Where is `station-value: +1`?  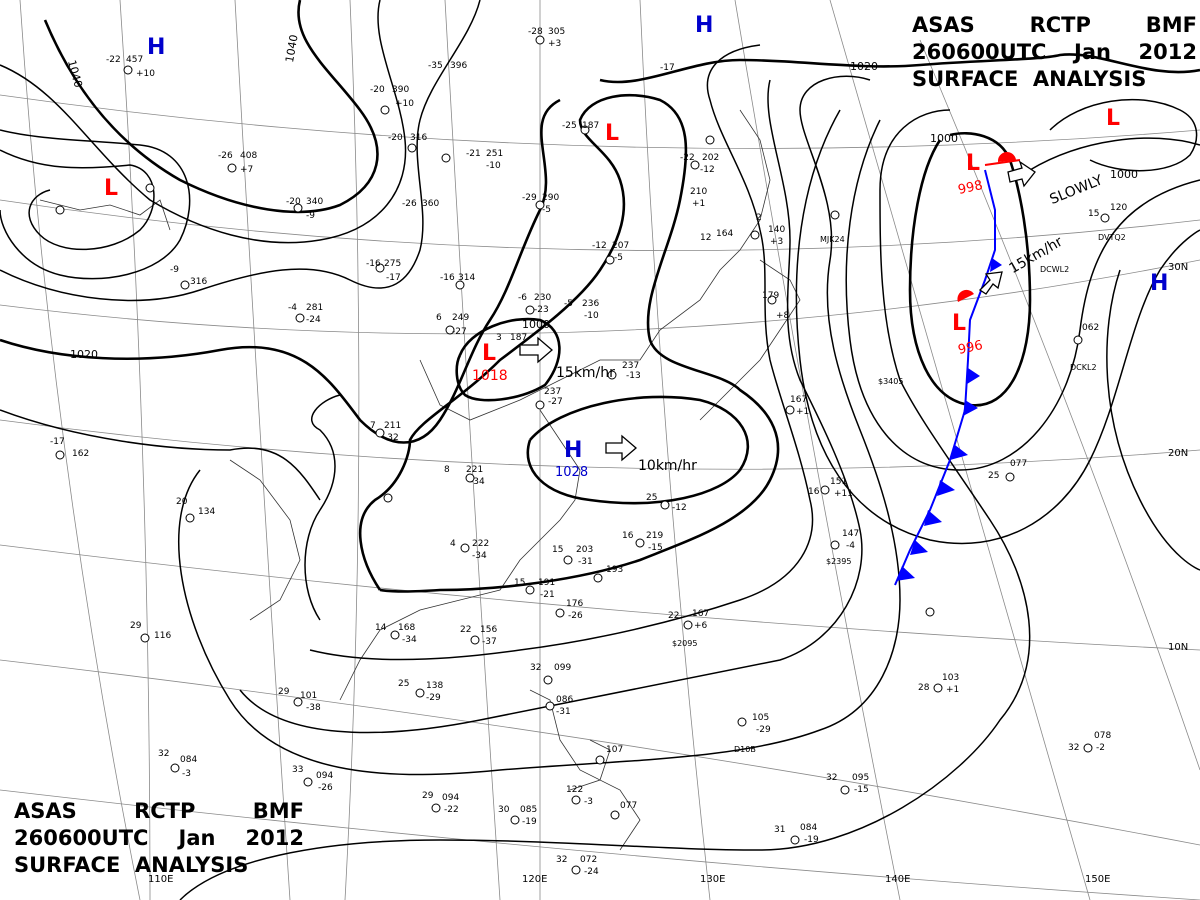 station-value: +1 is located at coordinates (698, 204).